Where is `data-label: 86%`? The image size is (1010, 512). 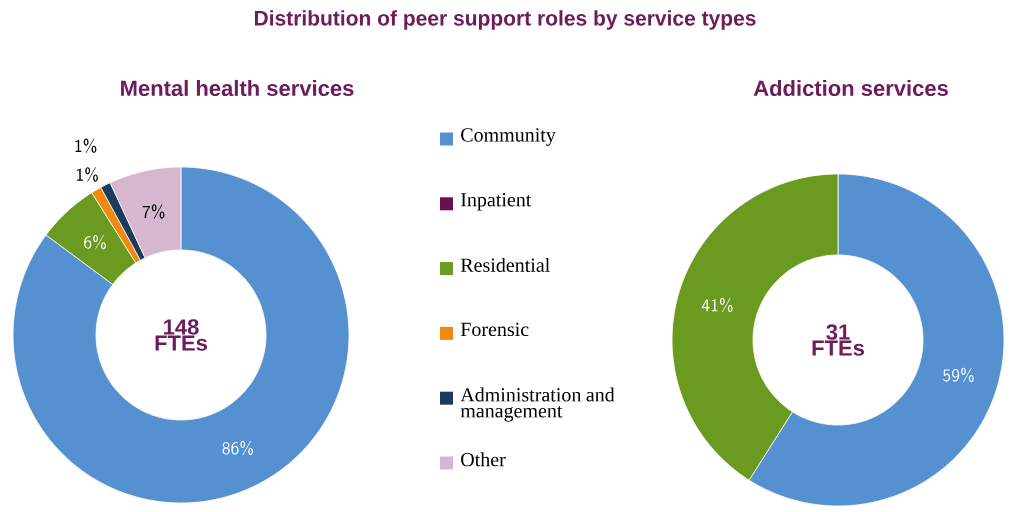
data-label: 86% is located at coordinates (238, 448).